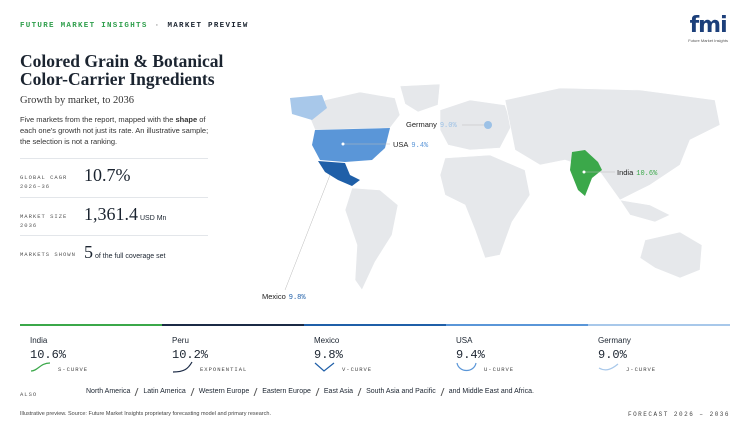  I want to click on market-cagr: 9.0%, so click(612, 355).